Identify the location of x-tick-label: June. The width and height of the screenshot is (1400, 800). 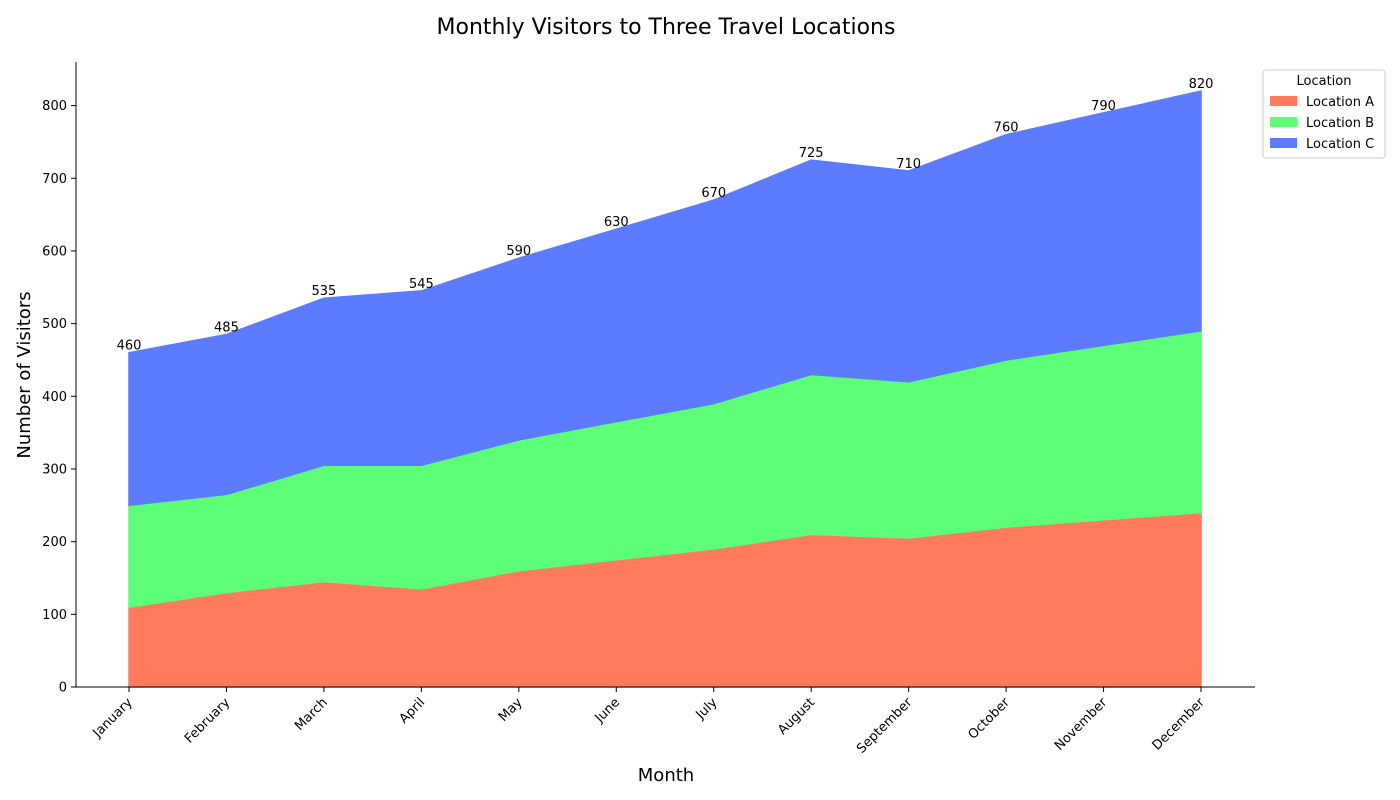
(607, 710).